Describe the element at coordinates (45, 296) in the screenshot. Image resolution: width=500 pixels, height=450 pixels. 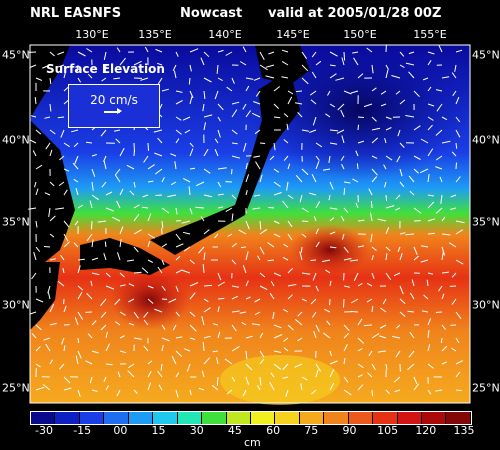
I see `land-china-coast` at that location.